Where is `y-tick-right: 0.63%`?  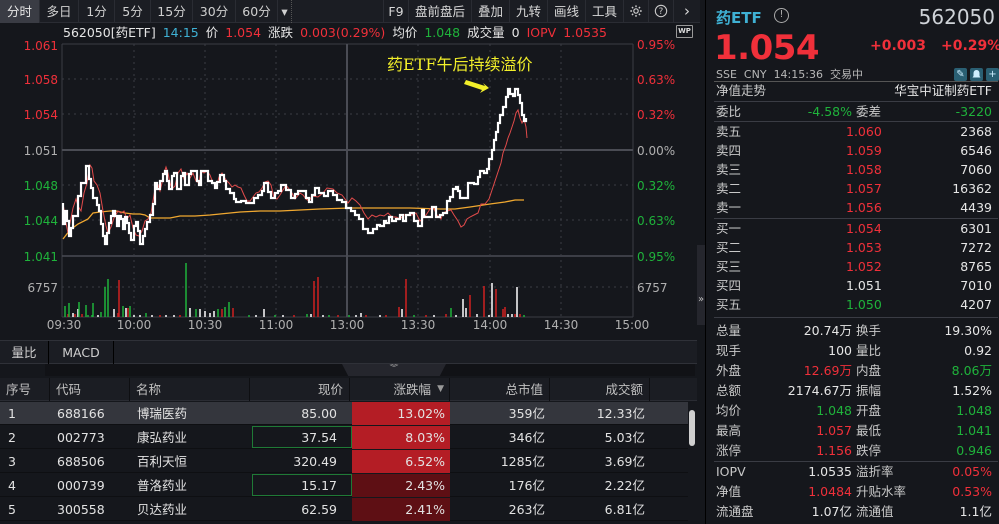 y-tick-right: 0.63% is located at coordinates (656, 221).